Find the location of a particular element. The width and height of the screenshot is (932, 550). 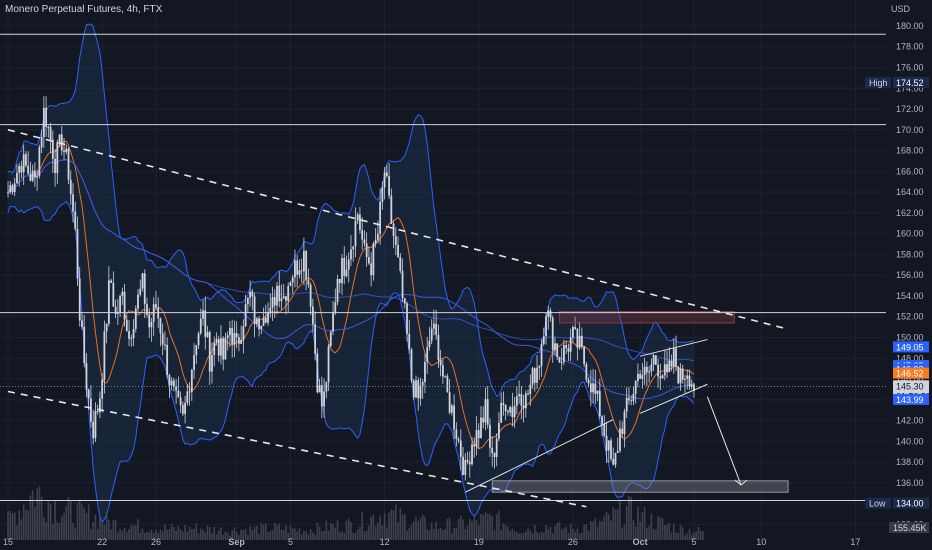

price-axis-tick-label: 152.00 is located at coordinates (910, 317).